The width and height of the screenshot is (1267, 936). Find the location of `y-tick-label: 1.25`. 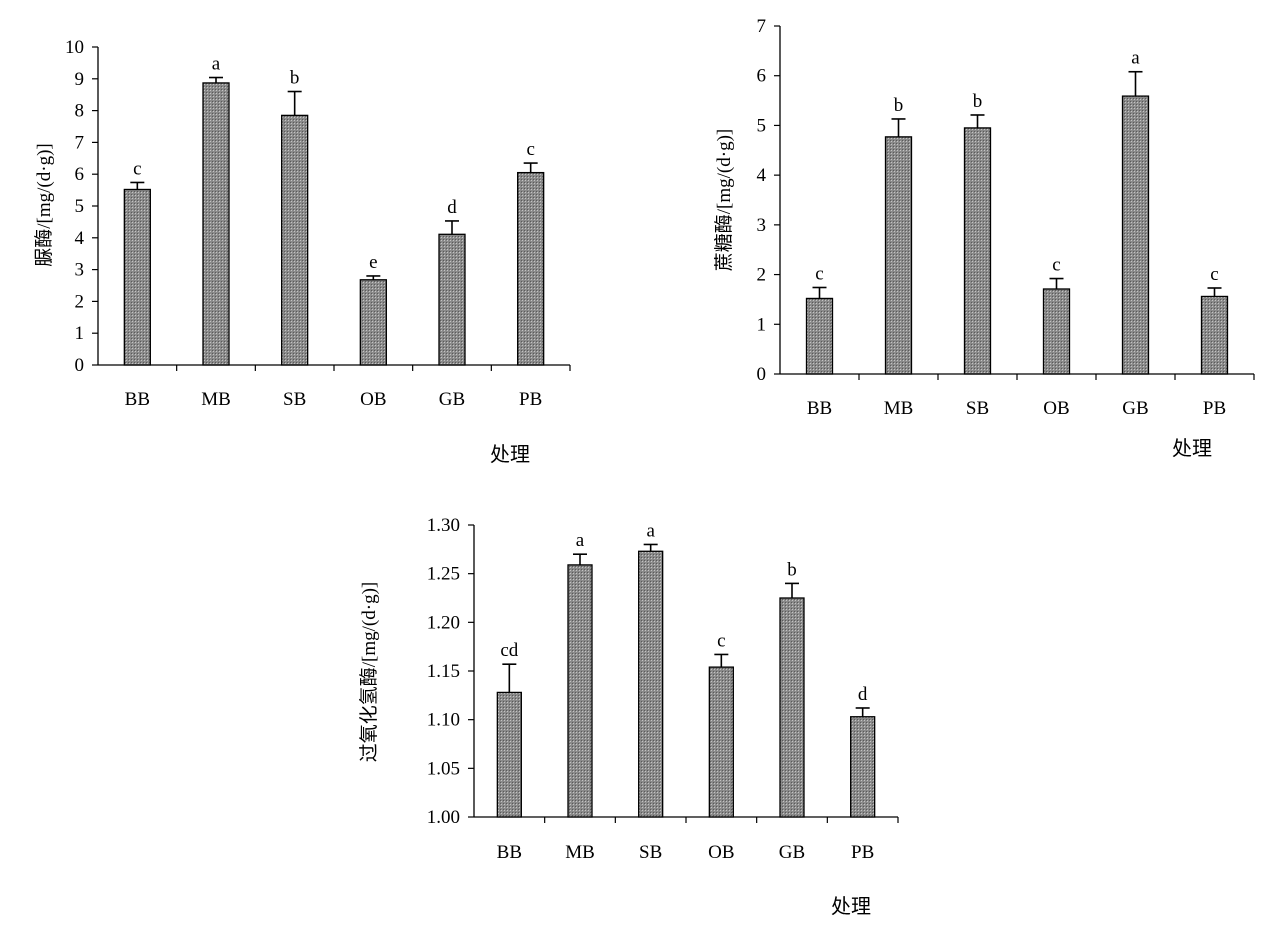

y-tick-label: 1.25 is located at coordinates (443, 574).